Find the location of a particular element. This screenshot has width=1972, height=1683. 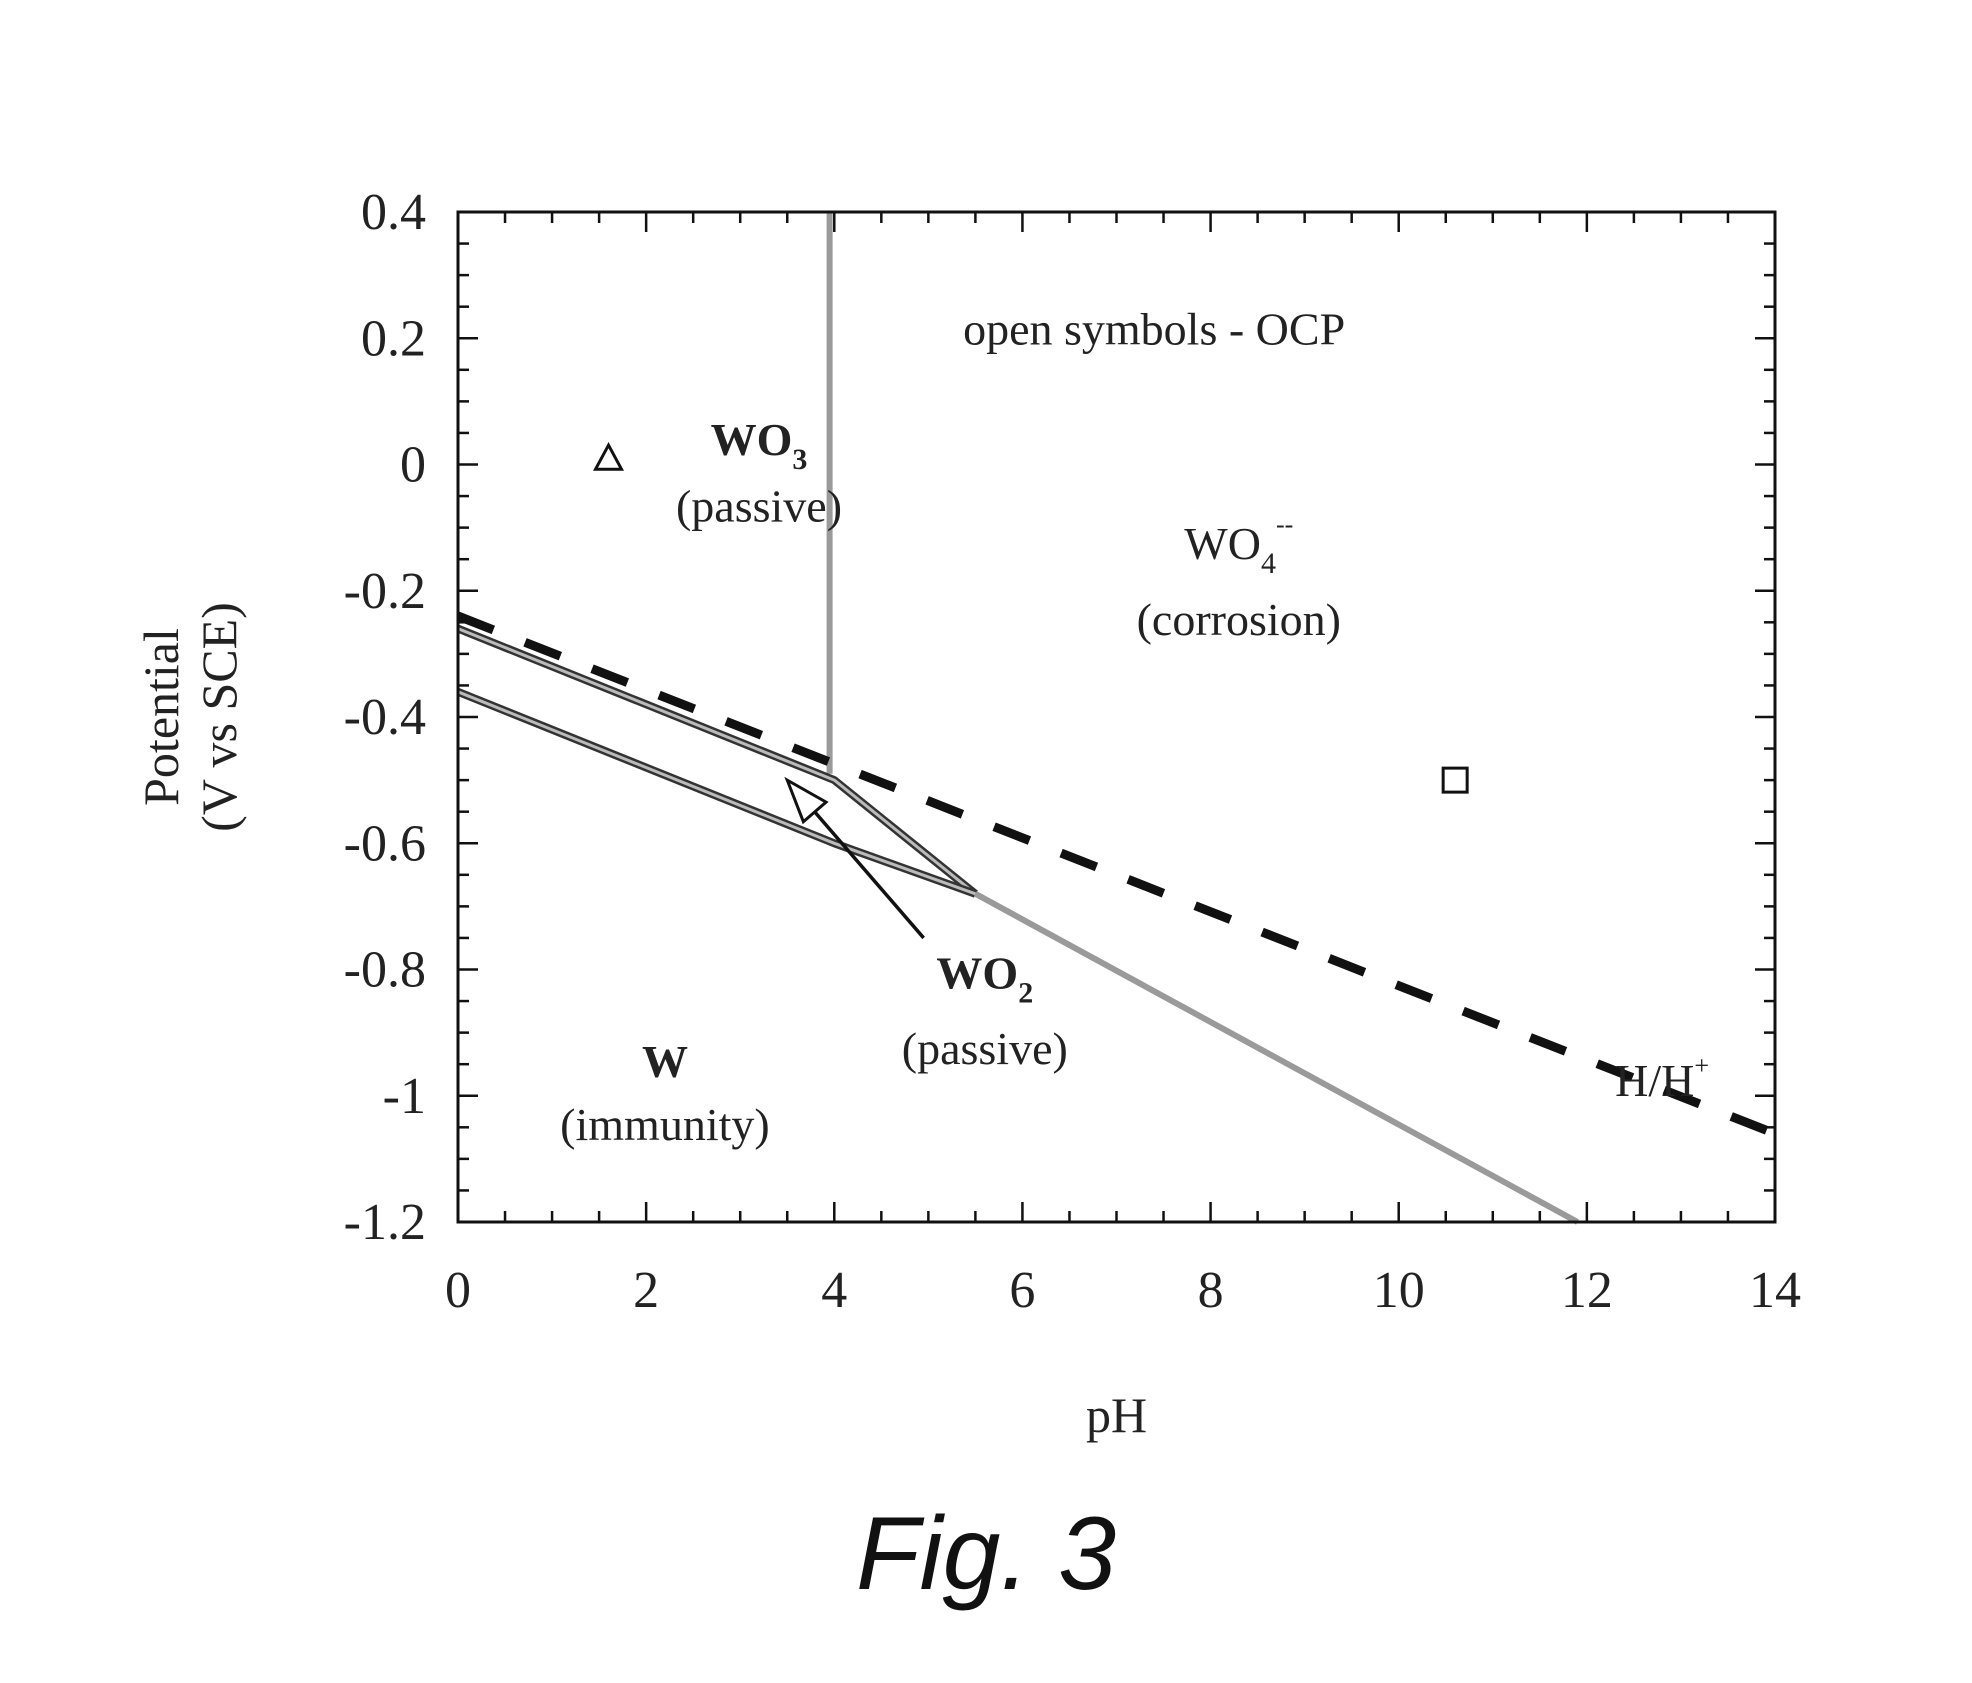

wo2-name-subscript: 2 is located at coordinates (1025, 992).